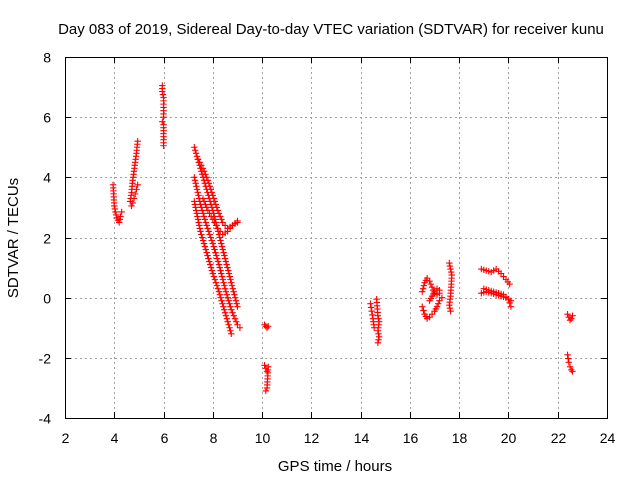 Image resolution: width=640 pixels, height=480 pixels. Describe the element at coordinates (509, 438) in the screenshot. I see `x-tick-label: 20` at that location.